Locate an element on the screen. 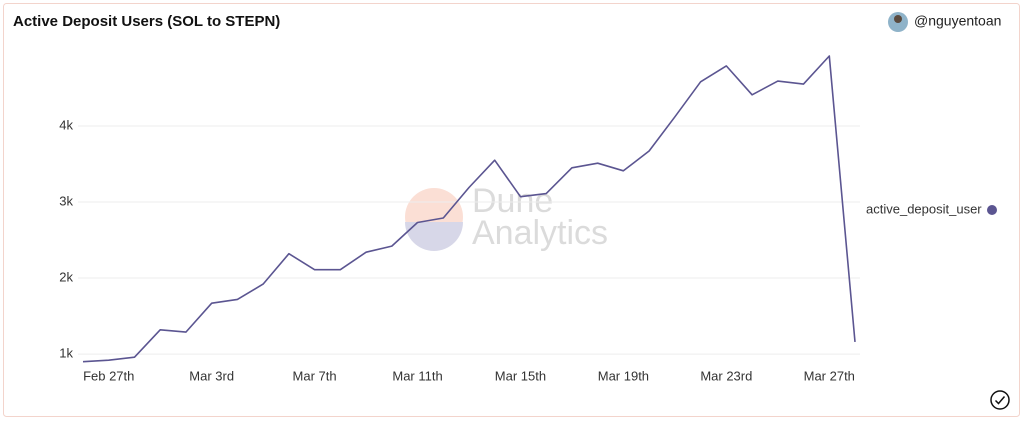 The width and height of the screenshot is (1024, 421). x-tick-label: Mar 3rd is located at coordinates (211, 375).